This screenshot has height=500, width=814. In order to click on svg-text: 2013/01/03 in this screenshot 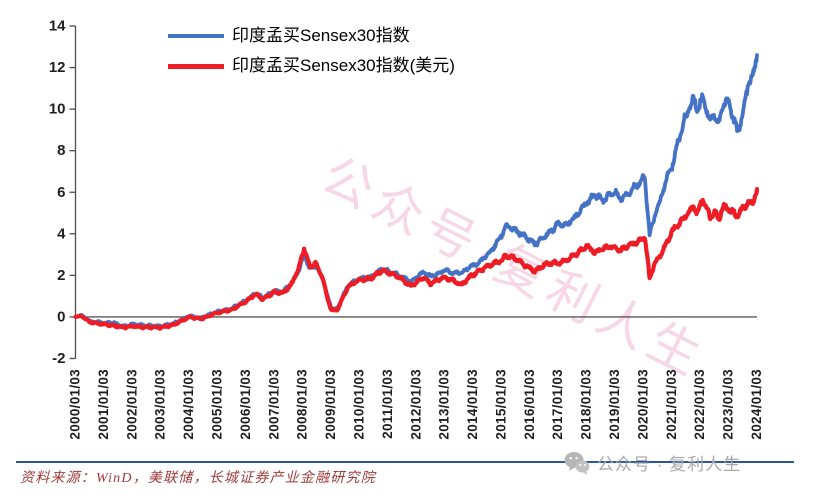, I will do `click(444, 404)`.